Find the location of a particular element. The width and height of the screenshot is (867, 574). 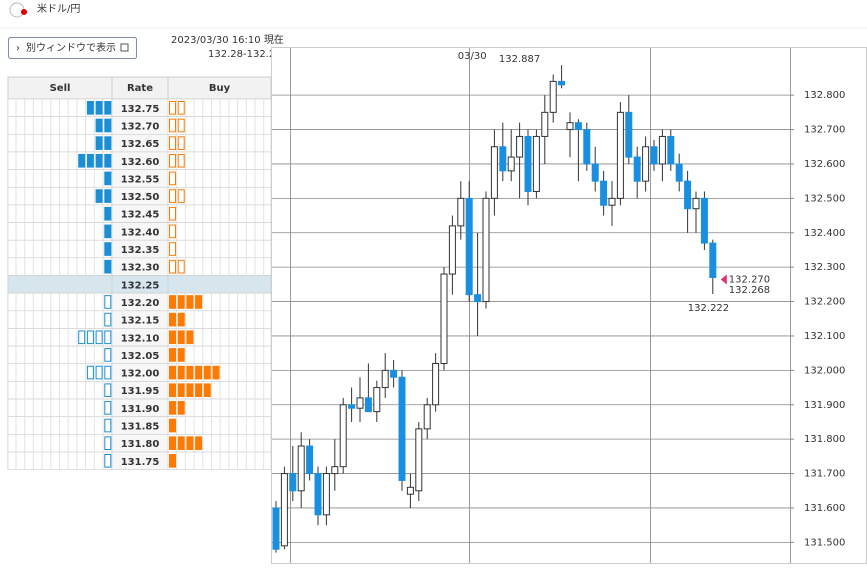

flag-dot is located at coordinates (24, 12).